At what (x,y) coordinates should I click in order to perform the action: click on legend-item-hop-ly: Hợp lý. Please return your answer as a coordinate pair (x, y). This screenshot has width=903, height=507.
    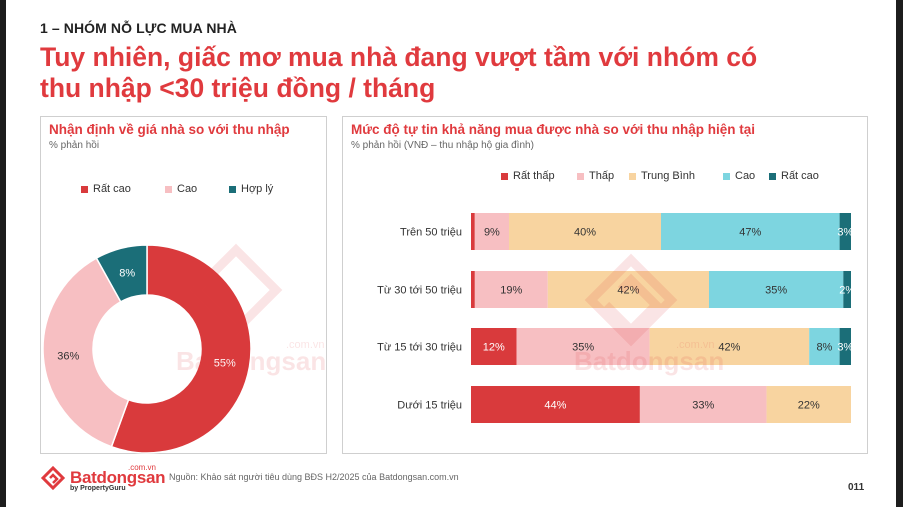
    Looking at the image, I should click on (251, 189).